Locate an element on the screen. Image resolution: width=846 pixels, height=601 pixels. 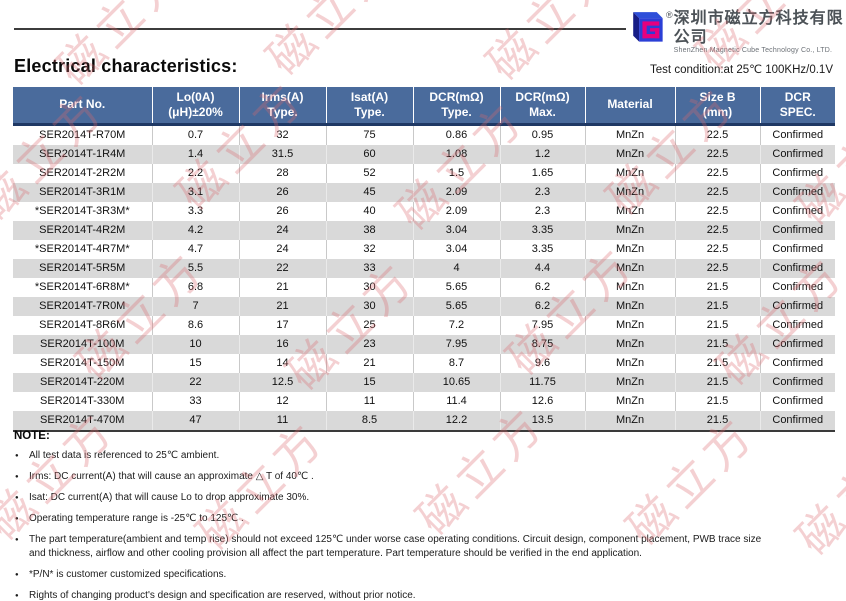
cell-dcr-max: 1.2 is located at coordinates (543, 154).